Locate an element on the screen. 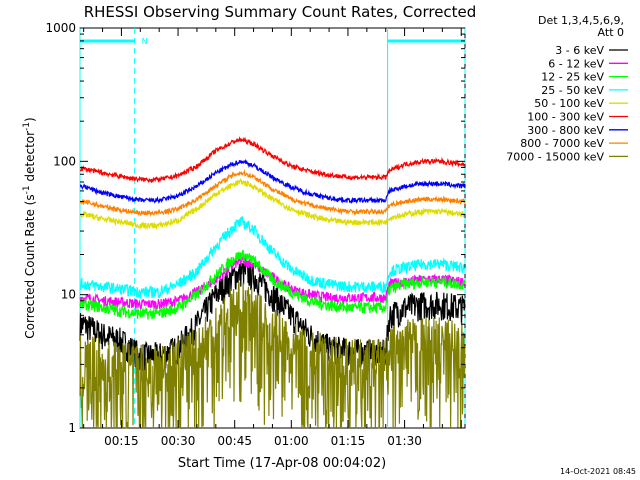 Image resolution: width=640 pixels, height=480 pixels. footer-timestamp: 14-Oct-2021 08:45 is located at coordinates (598, 471).